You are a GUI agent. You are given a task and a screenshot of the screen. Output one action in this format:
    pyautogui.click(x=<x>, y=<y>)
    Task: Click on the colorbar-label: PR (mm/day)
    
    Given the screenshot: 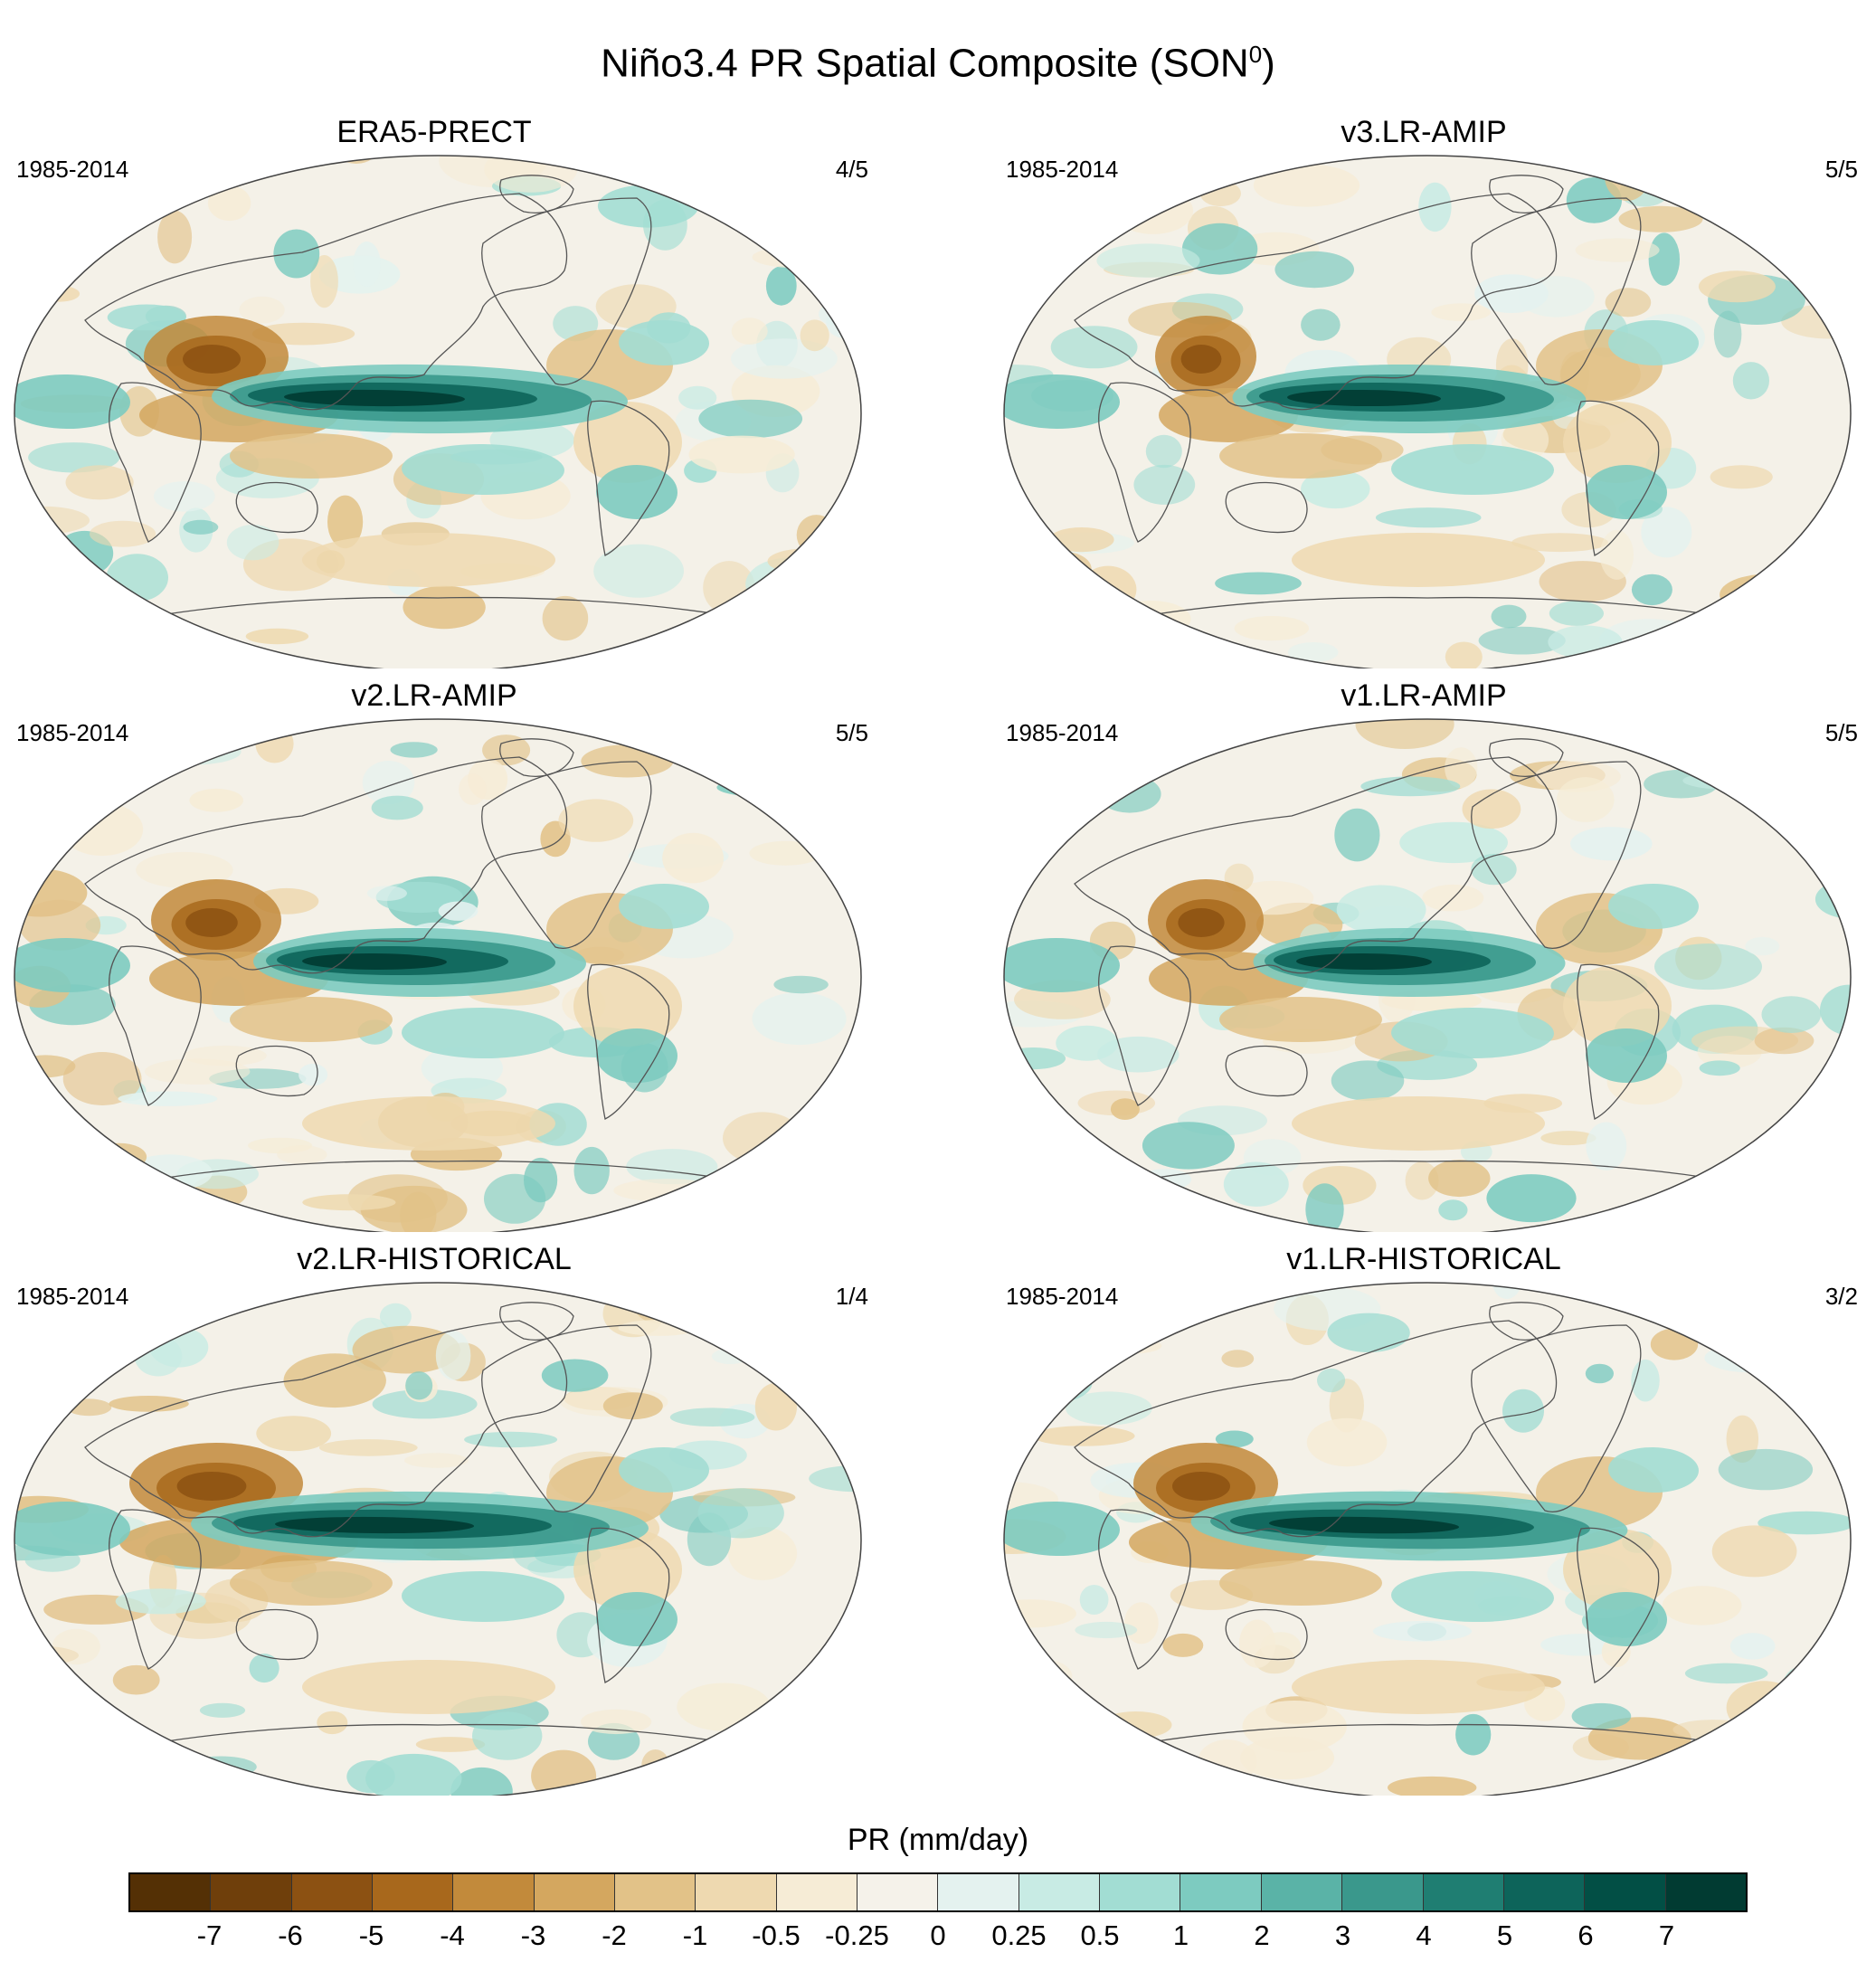 What is the action you would take?
    pyautogui.click(x=938, y=1840)
    